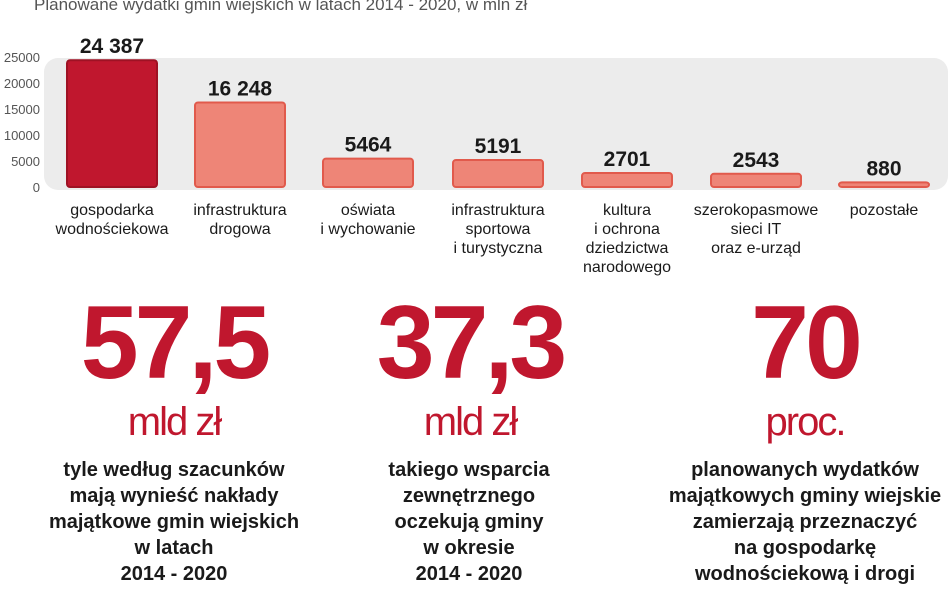 The width and height of the screenshot is (948, 593). What do you see at coordinates (174, 422) in the screenshot?
I see `stat-unit-investment: mld zł` at bounding box center [174, 422].